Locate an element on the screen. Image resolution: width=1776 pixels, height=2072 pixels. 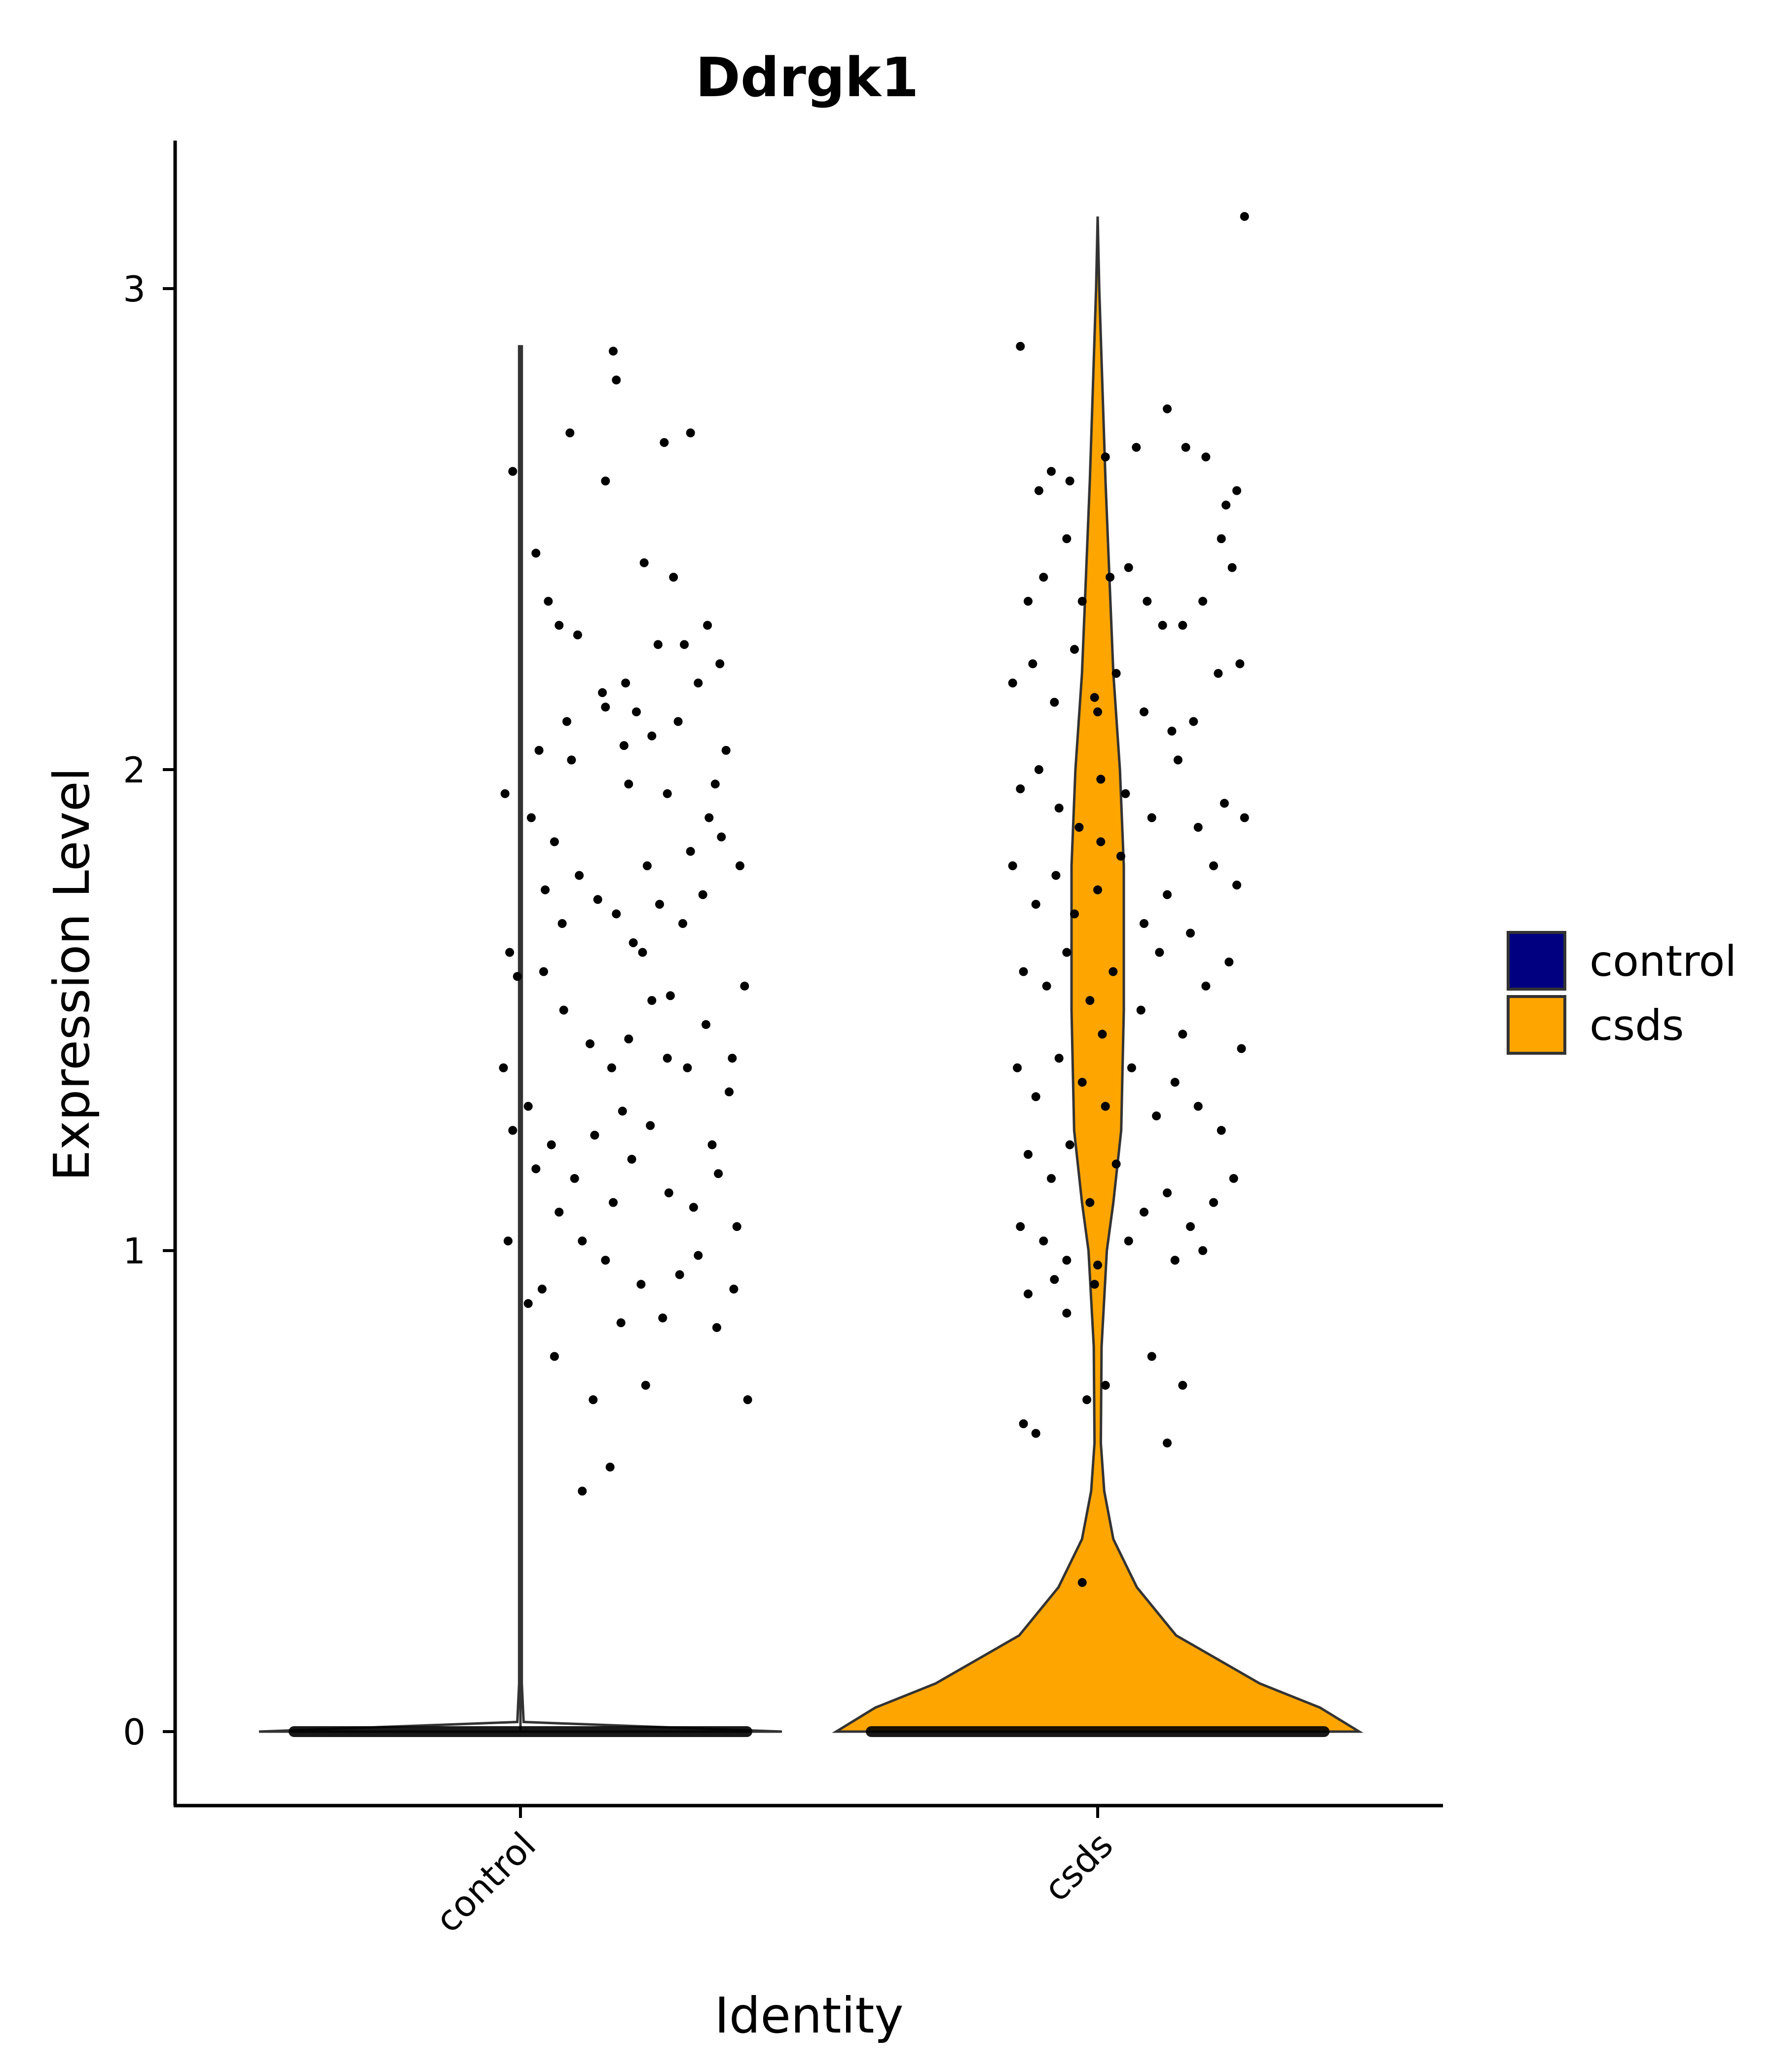
y-tick-layer: 0 1 2 3 is located at coordinates (149, 1010).